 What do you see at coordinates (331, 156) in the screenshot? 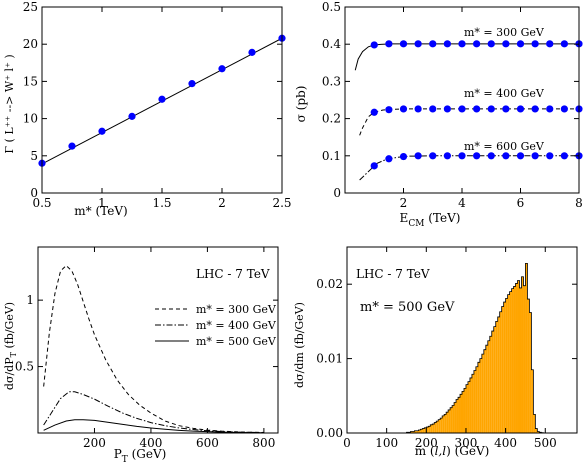
I see `panel2-y-tick-label: 0.1` at bounding box center [331, 156].